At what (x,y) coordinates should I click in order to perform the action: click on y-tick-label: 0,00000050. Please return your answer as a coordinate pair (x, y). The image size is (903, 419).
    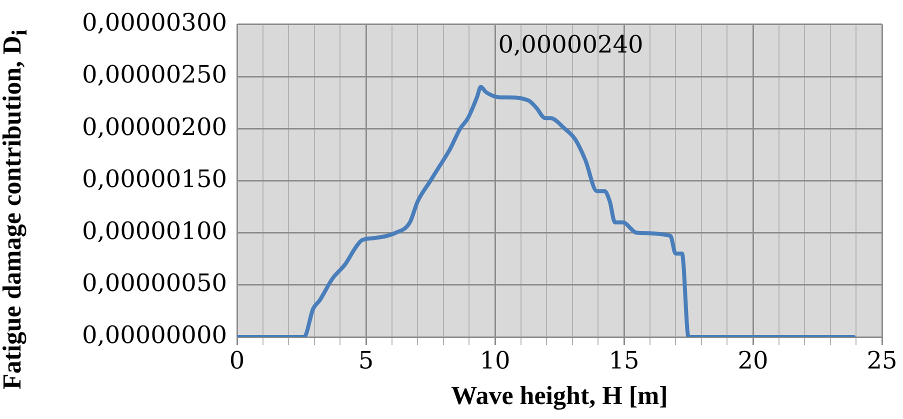
    Looking at the image, I should click on (154, 283).